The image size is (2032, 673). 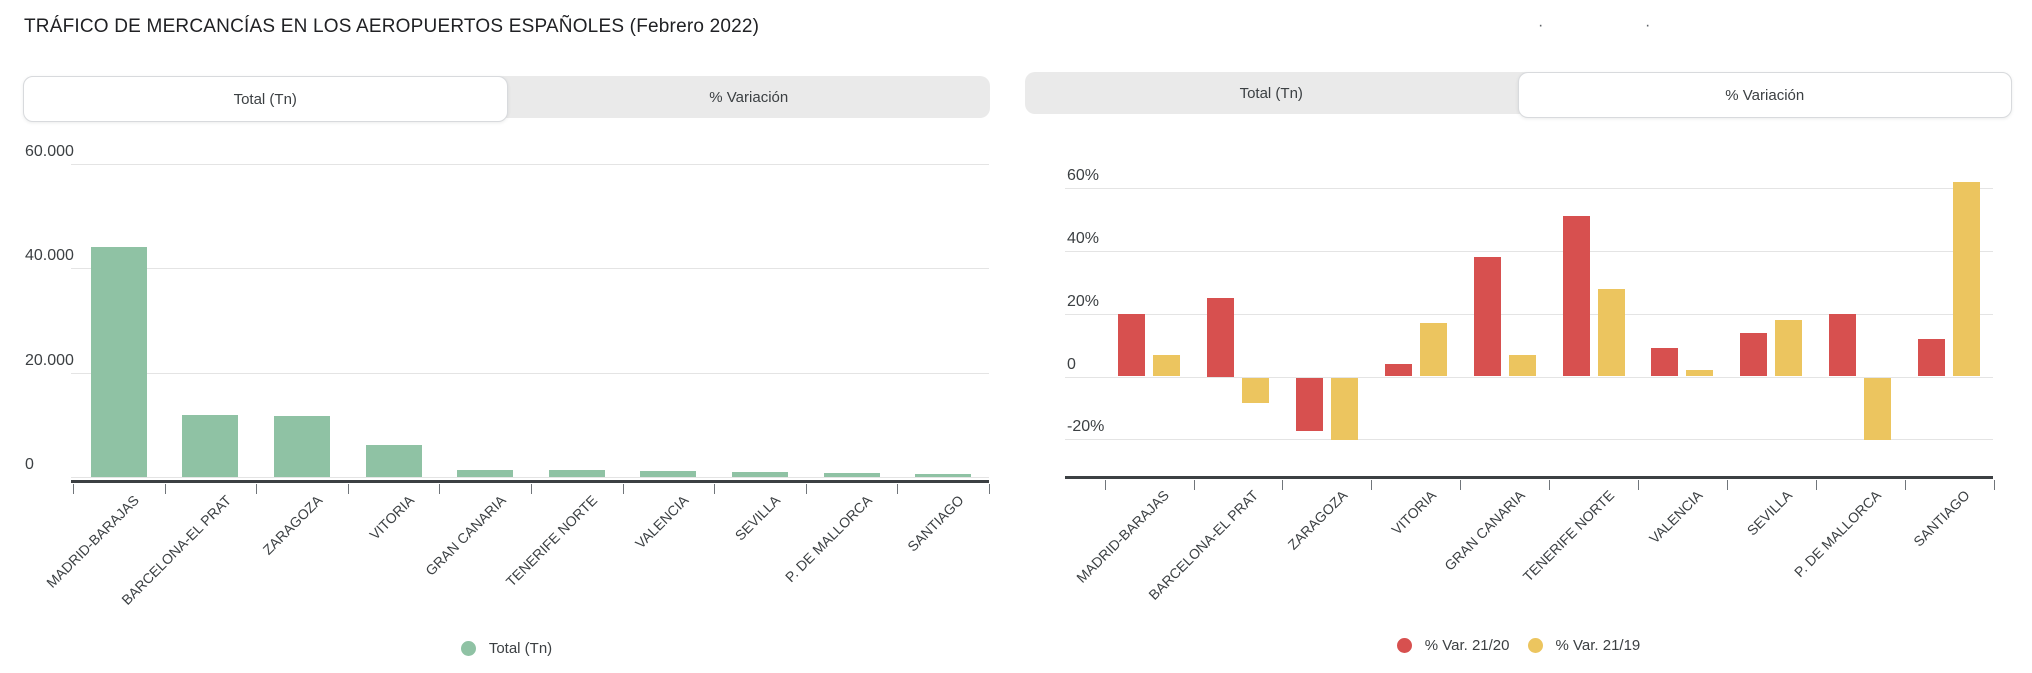 What do you see at coordinates (1220, 337) in the screenshot?
I see `bar-var-21-20-barcelona-el-prat` at bounding box center [1220, 337].